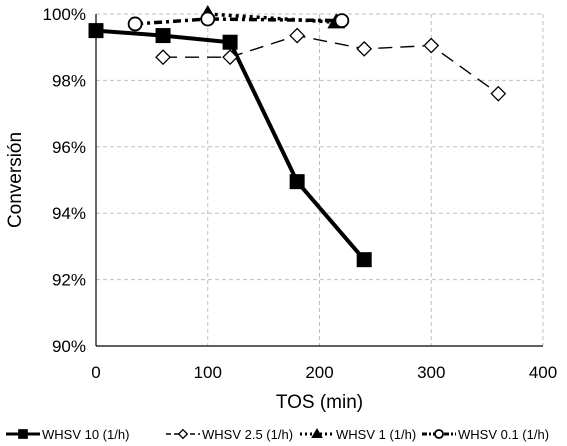 This screenshot has width=567, height=446. Describe the element at coordinates (208, 372) in the screenshot. I see `x-tick-label: 100` at that location.